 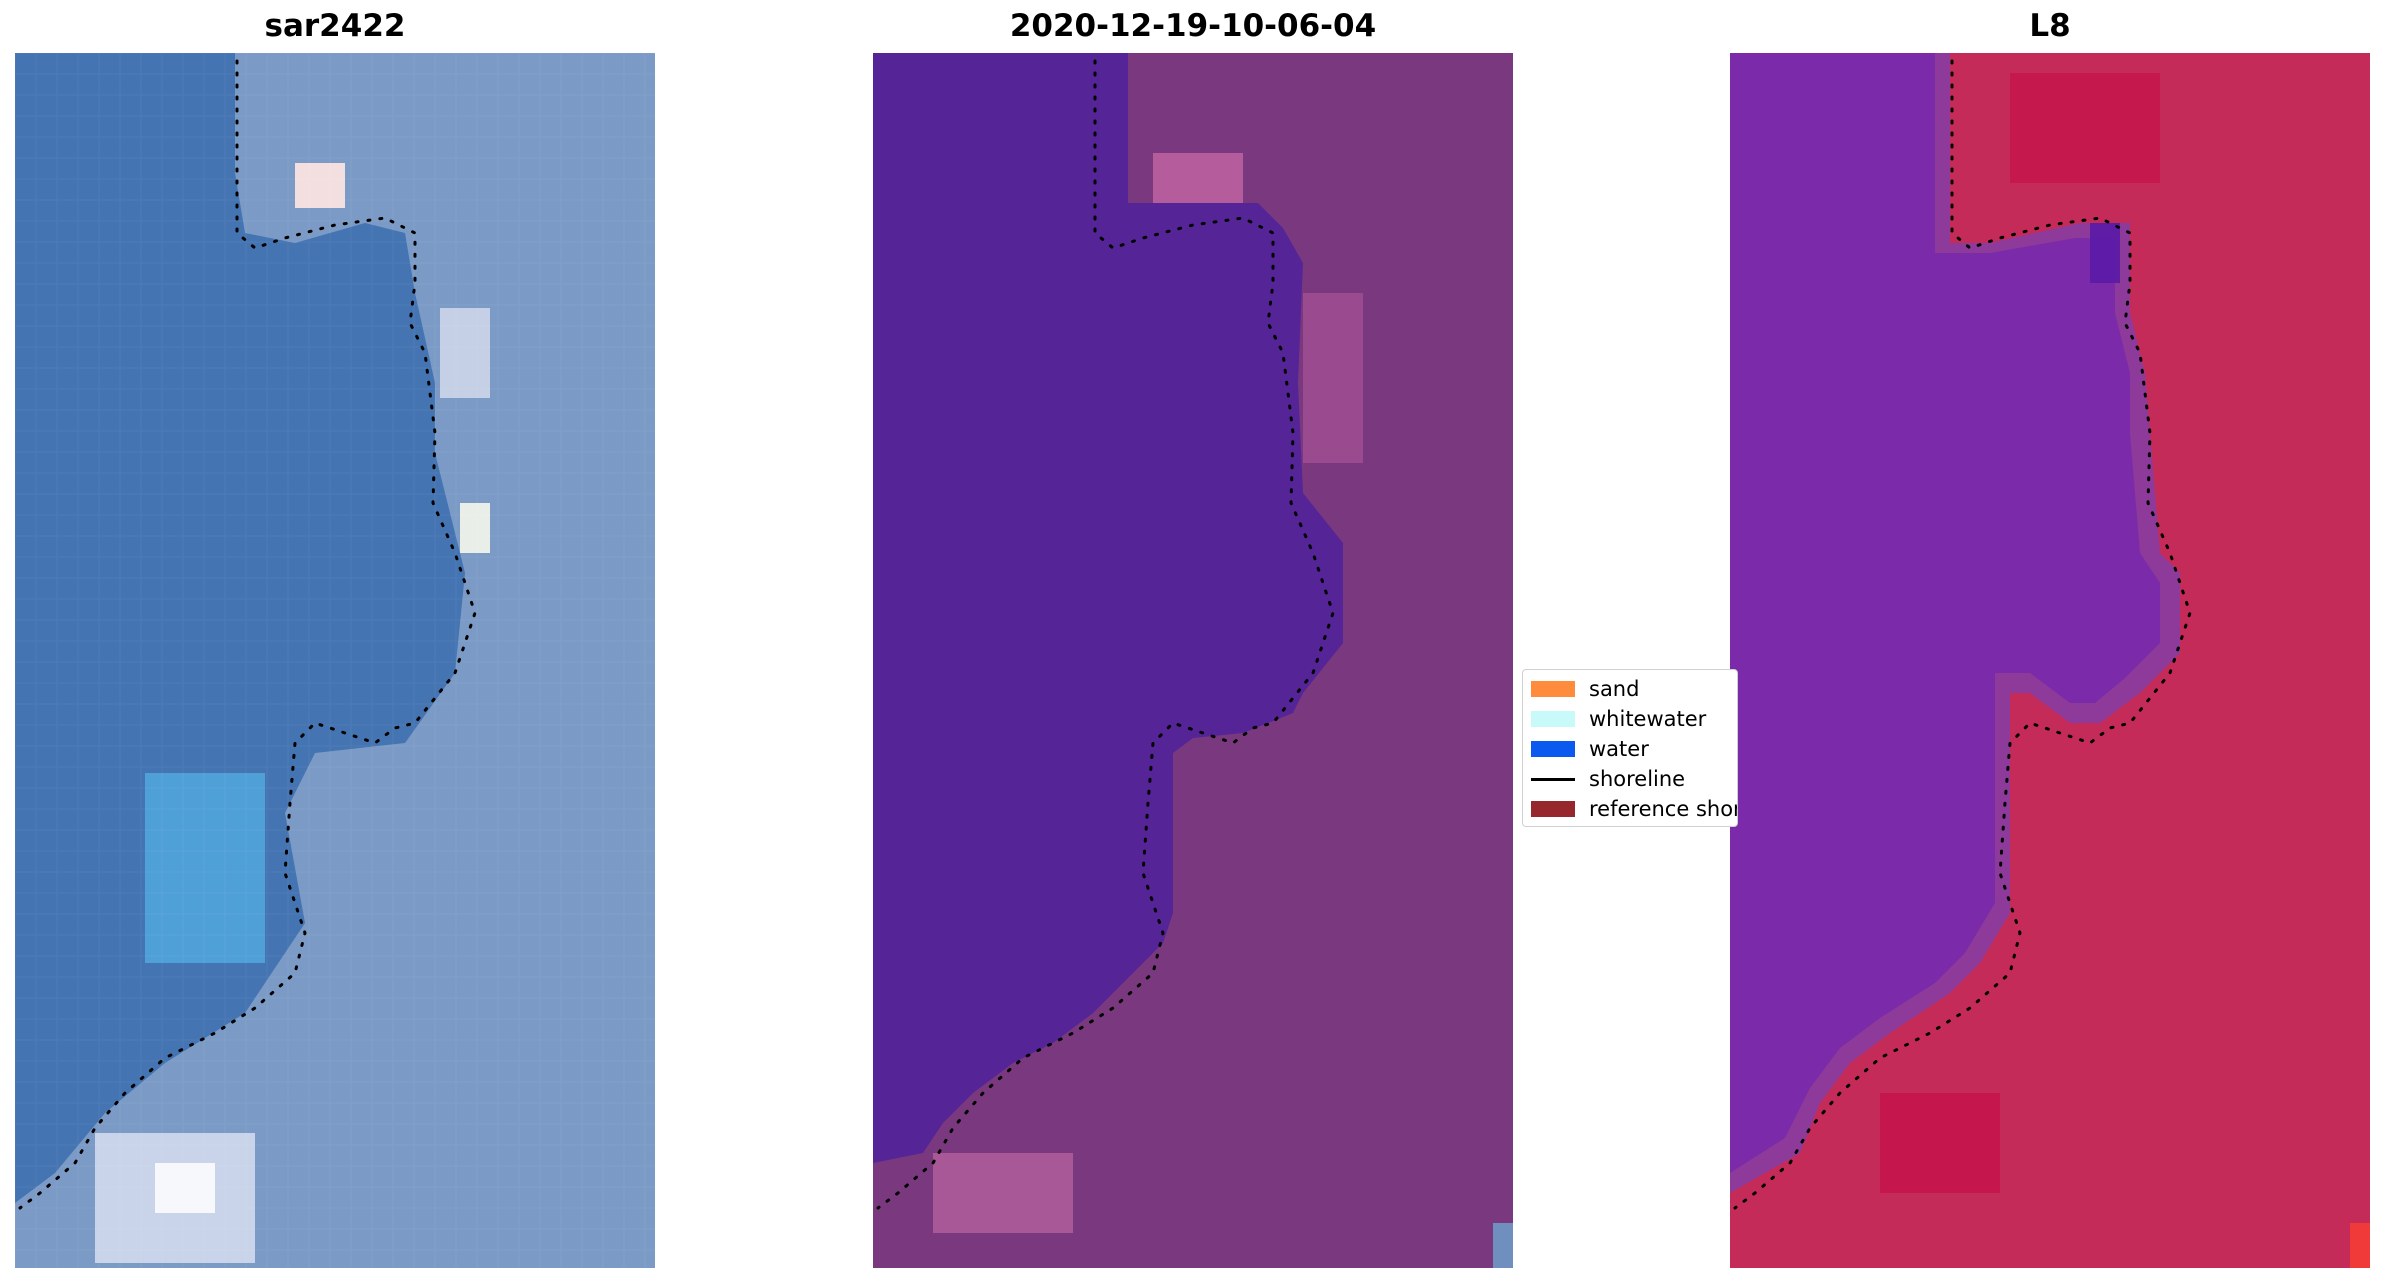 What do you see at coordinates (2050, 26) in the screenshot?
I see `panel-title-index: L8` at bounding box center [2050, 26].